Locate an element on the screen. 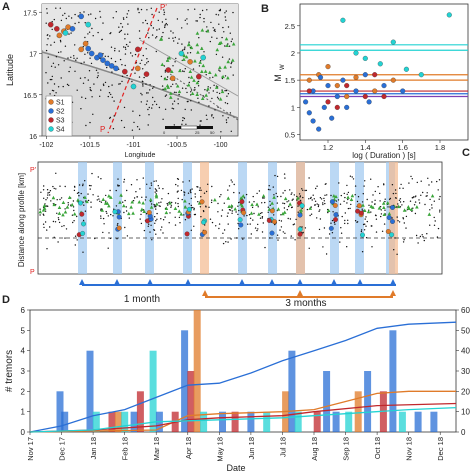 Image resolution: width=474 pixels, height=474 pixels. panel-a-point-s4 is located at coordinates (88, 24).